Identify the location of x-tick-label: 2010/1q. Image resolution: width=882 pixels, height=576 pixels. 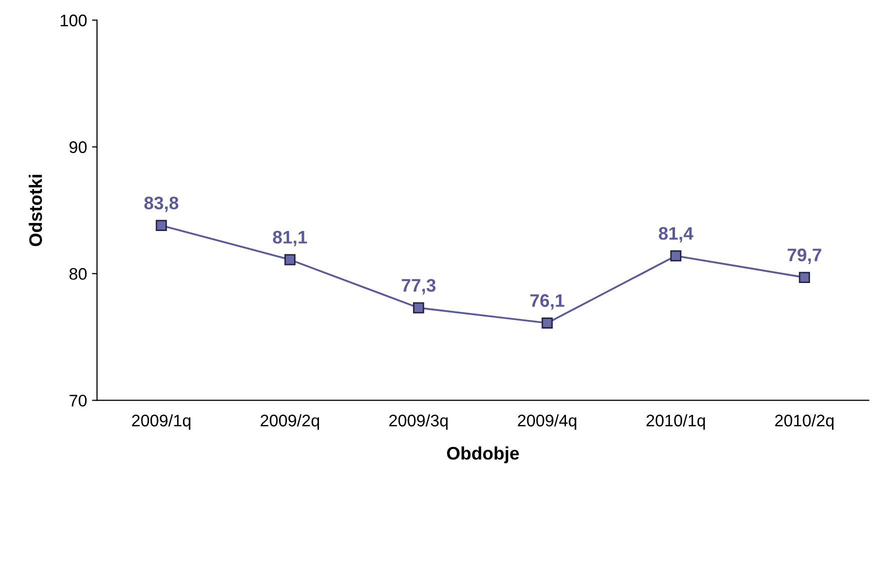
(675, 422).